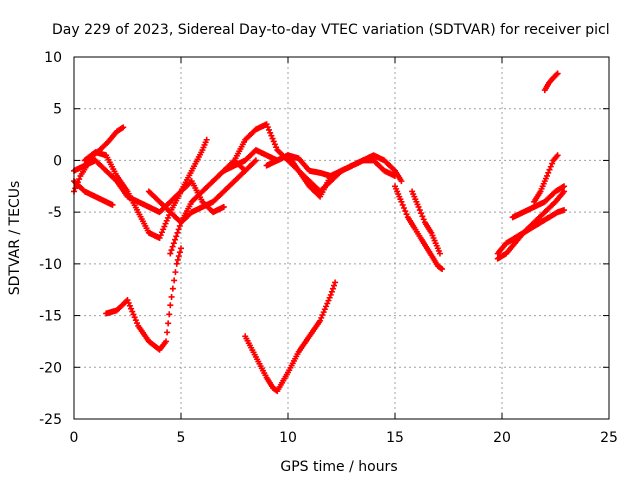  I want to click on y-tick-label: -15, so click(50, 317).